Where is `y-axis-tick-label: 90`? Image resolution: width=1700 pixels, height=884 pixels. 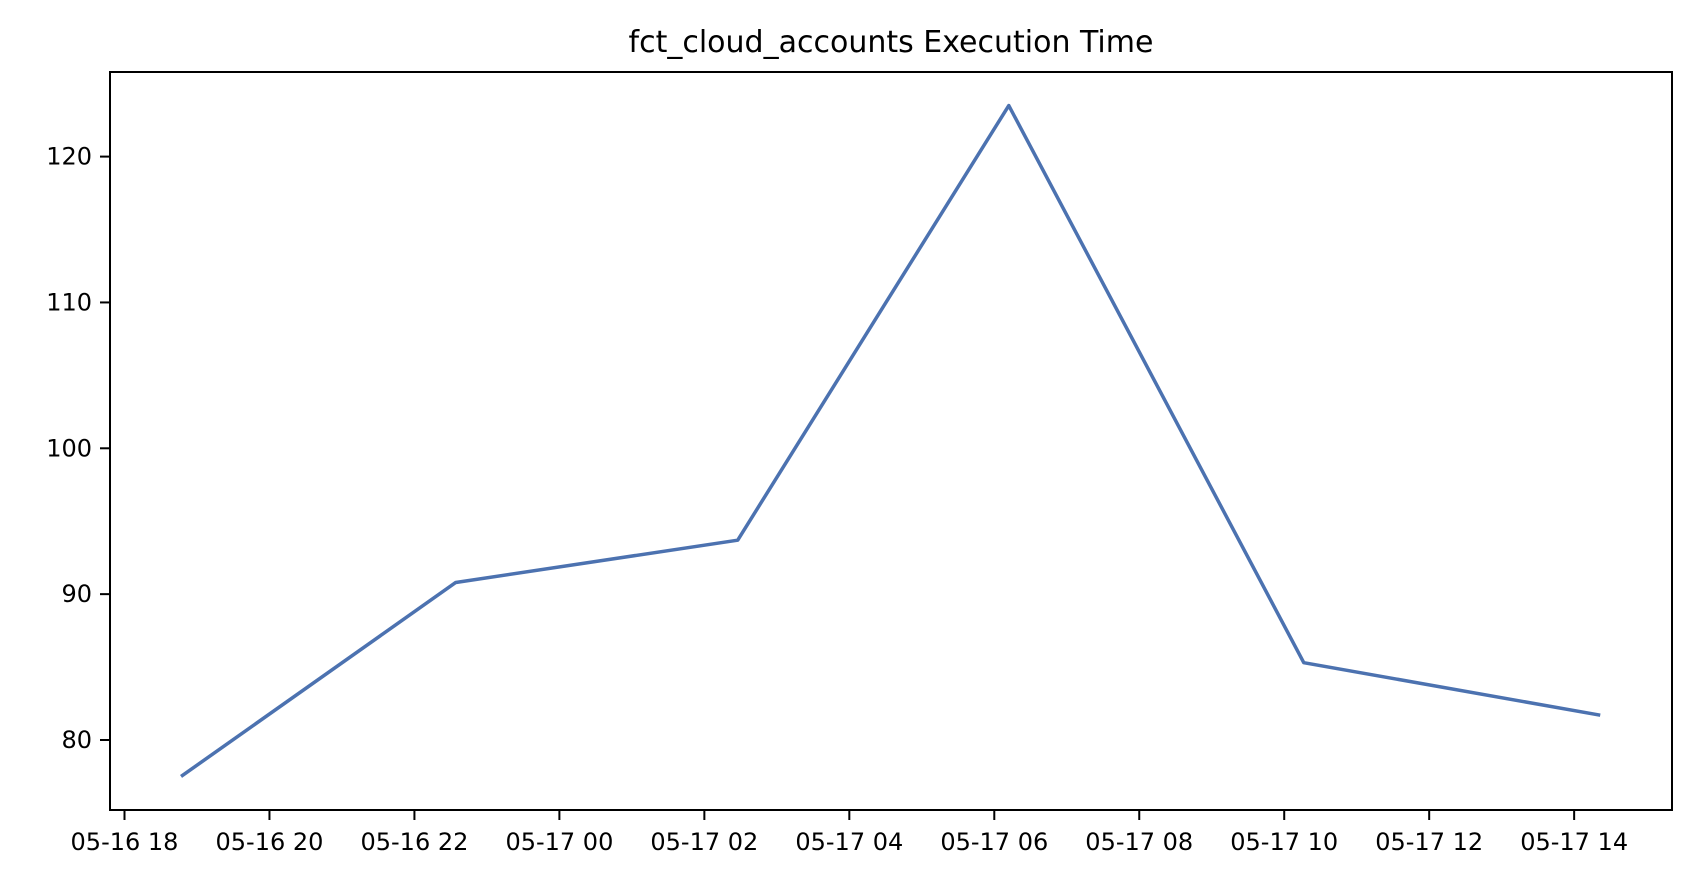
y-axis-tick-label: 90 is located at coordinates (76, 594).